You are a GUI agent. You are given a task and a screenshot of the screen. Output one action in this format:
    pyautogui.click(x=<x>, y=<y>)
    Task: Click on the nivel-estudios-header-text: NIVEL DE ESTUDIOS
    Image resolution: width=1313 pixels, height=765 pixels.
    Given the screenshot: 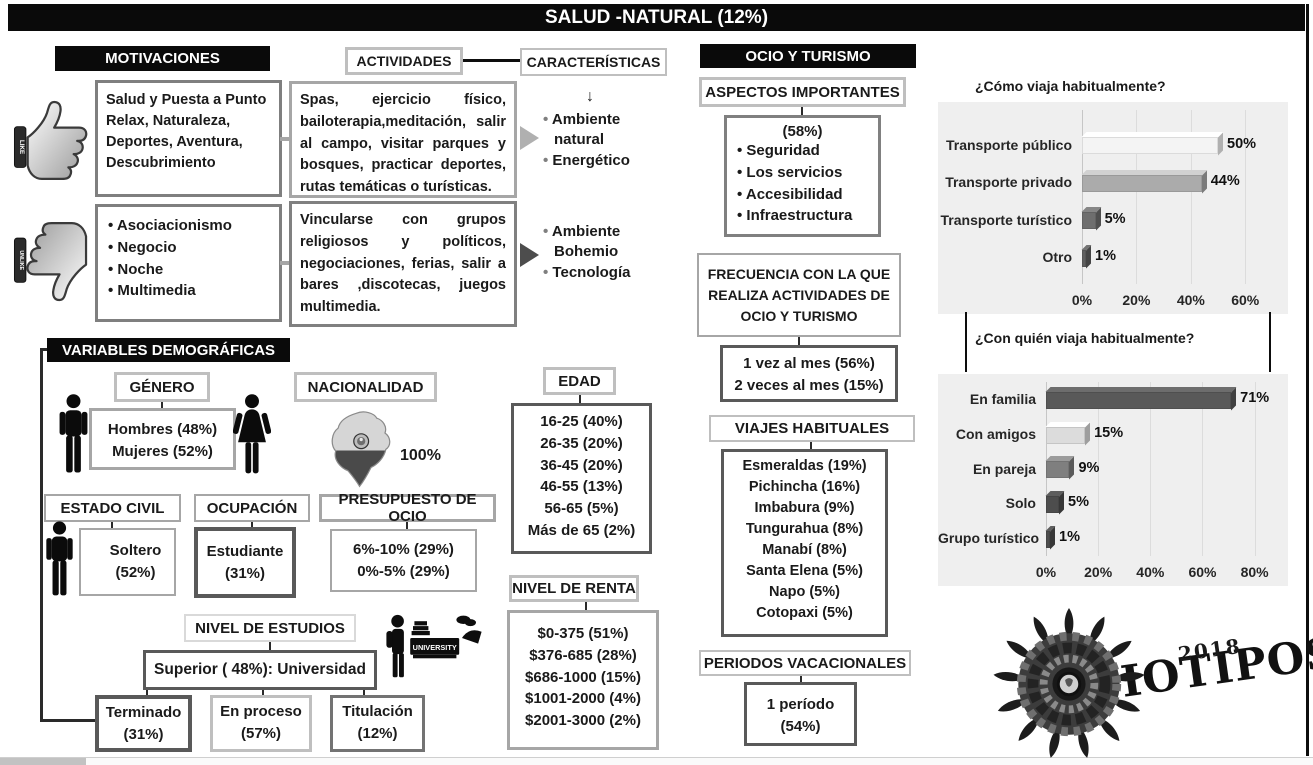 What is the action you would take?
    pyautogui.click(x=270, y=628)
    